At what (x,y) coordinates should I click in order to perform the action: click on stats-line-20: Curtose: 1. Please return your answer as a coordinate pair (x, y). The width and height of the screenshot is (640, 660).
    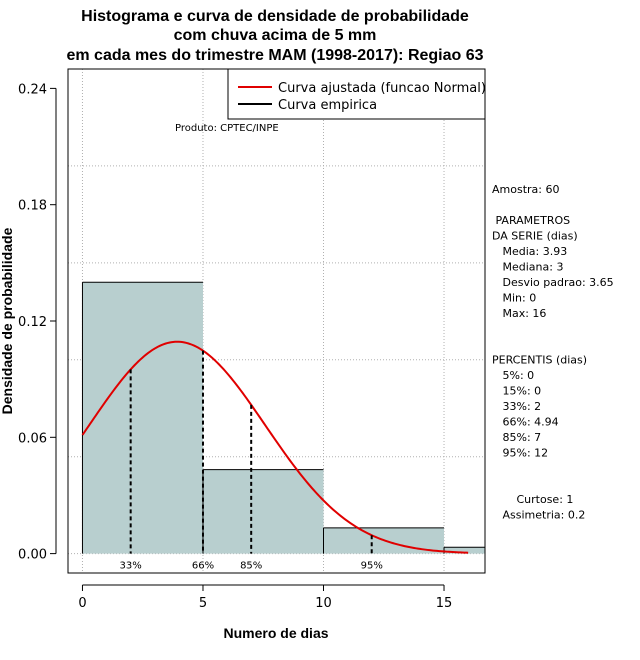
    Looking at the image, I should click on (532, 499).